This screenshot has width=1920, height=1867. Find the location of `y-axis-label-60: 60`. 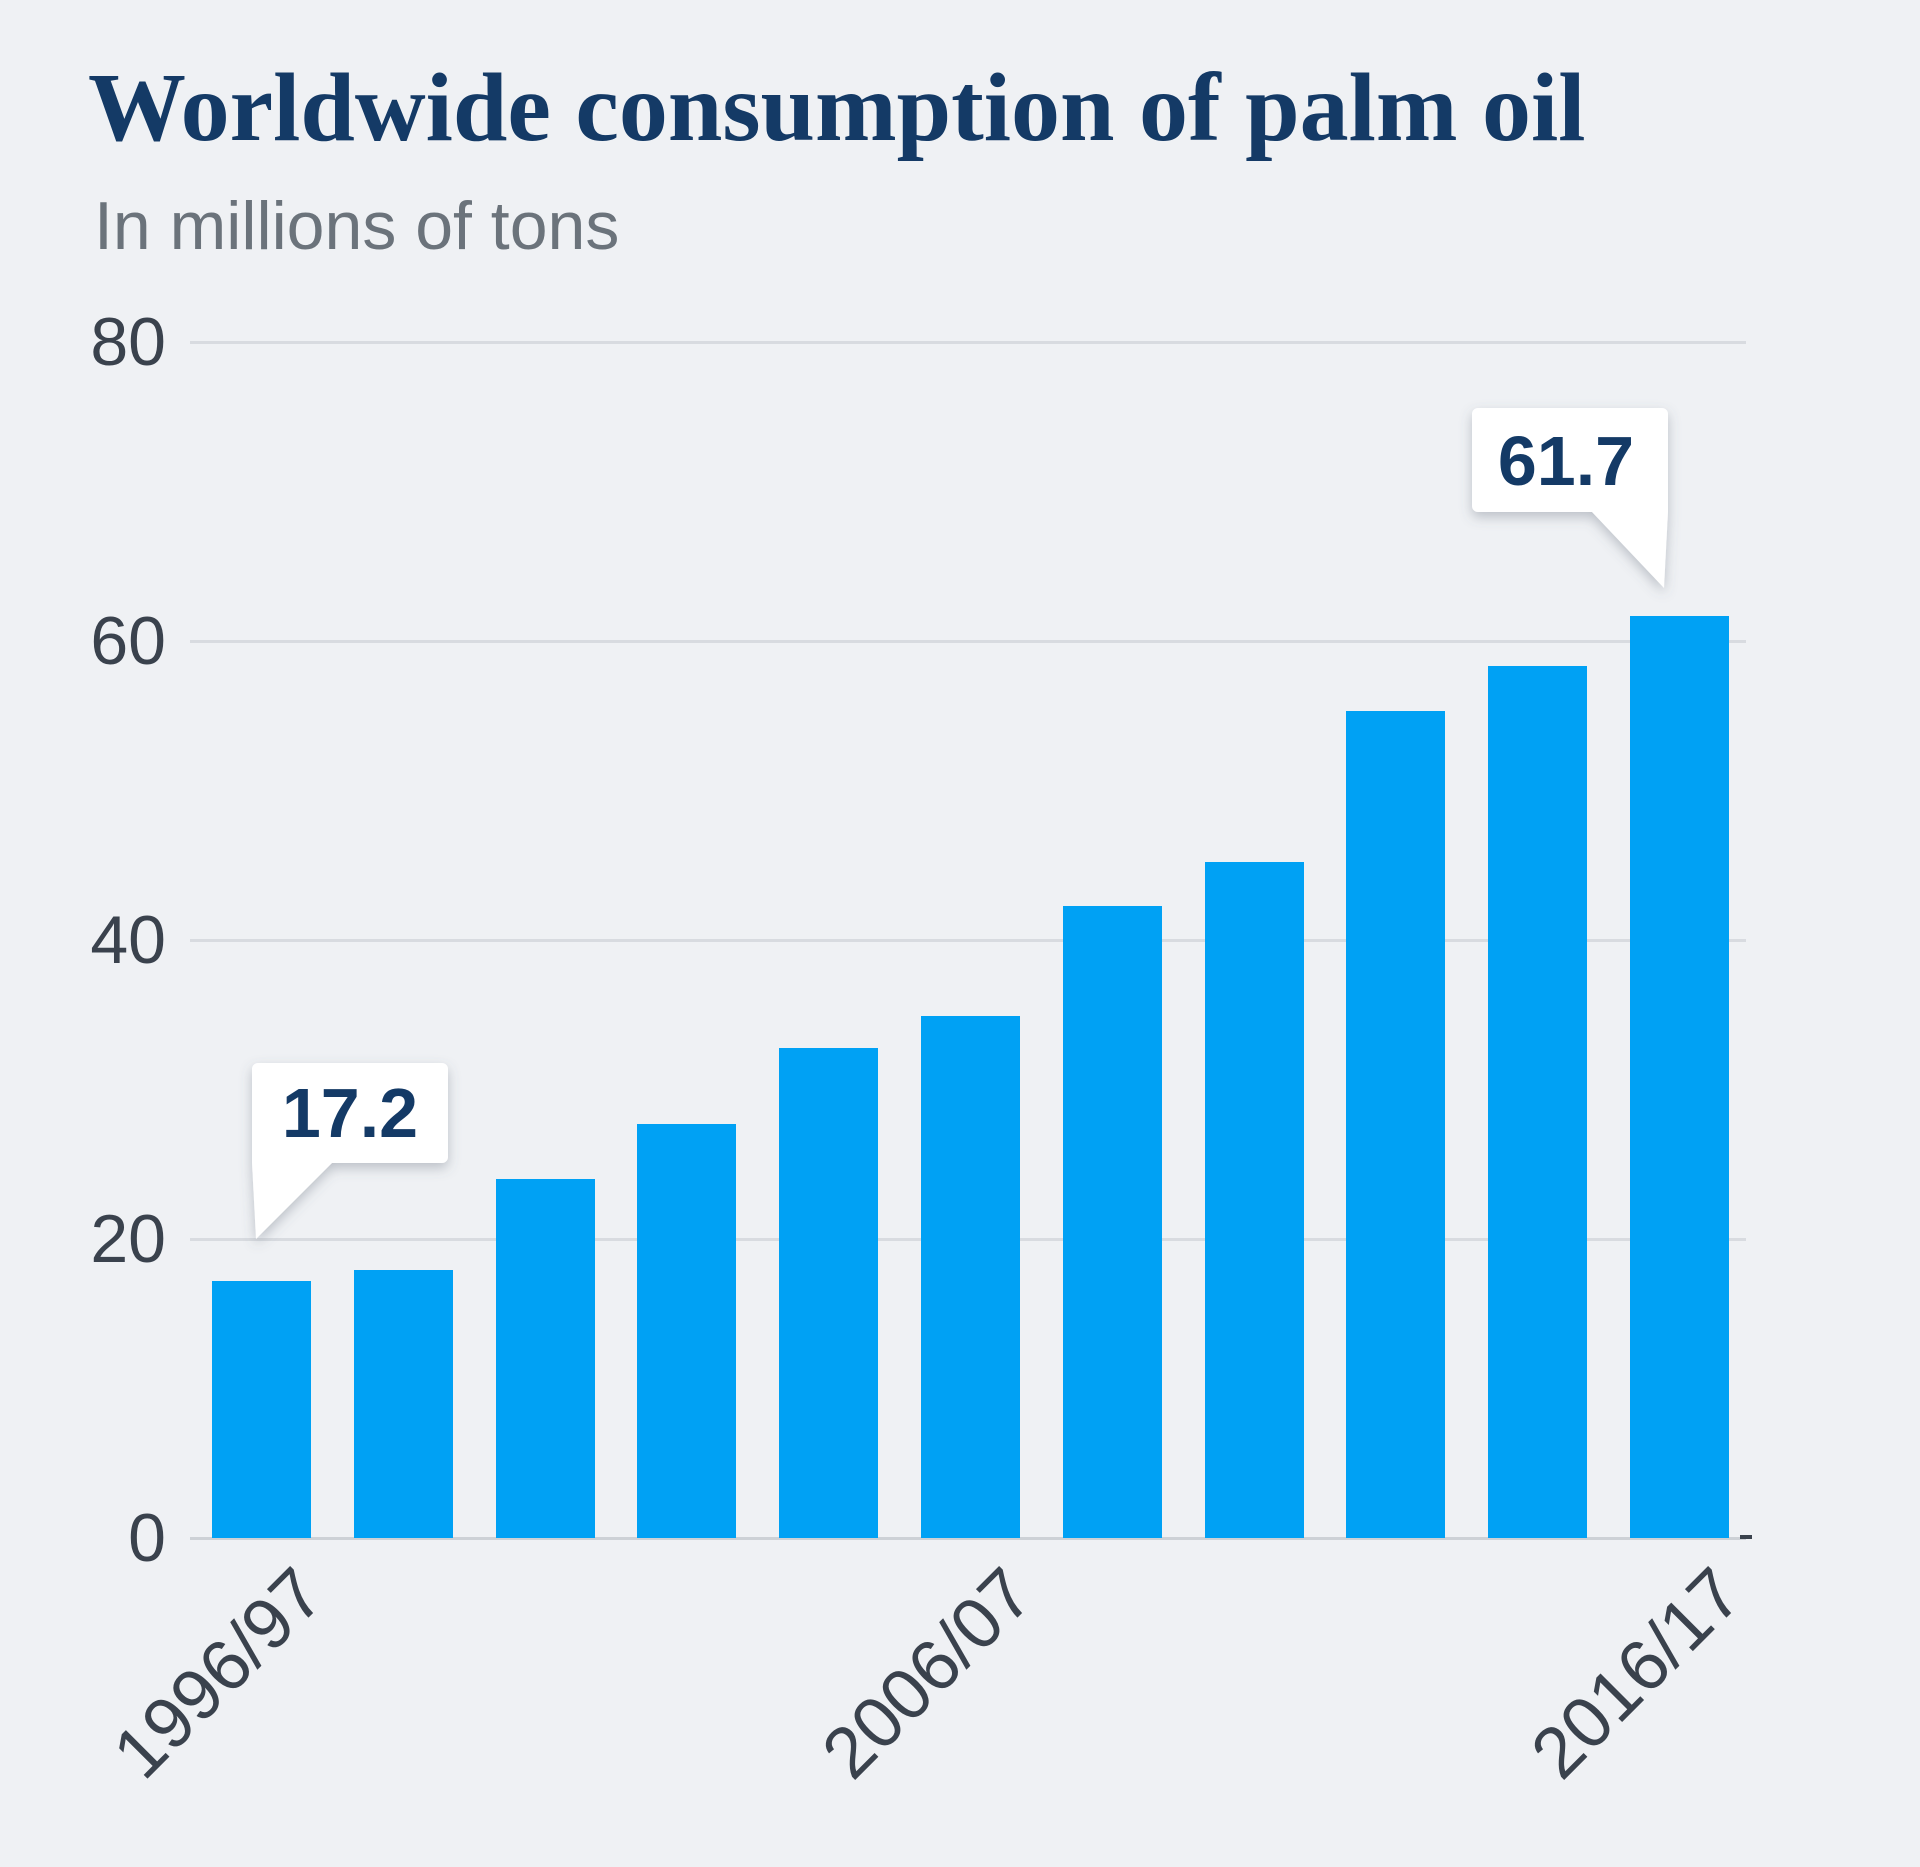

y-axis-label-60: 60 is located at coordinates (128, 641).